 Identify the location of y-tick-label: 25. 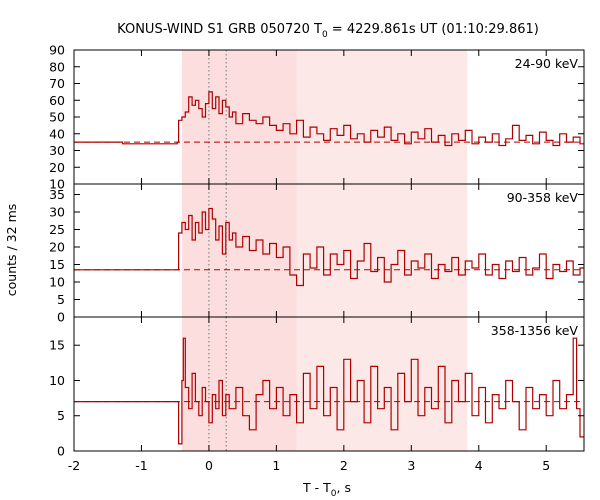
(57, 229).